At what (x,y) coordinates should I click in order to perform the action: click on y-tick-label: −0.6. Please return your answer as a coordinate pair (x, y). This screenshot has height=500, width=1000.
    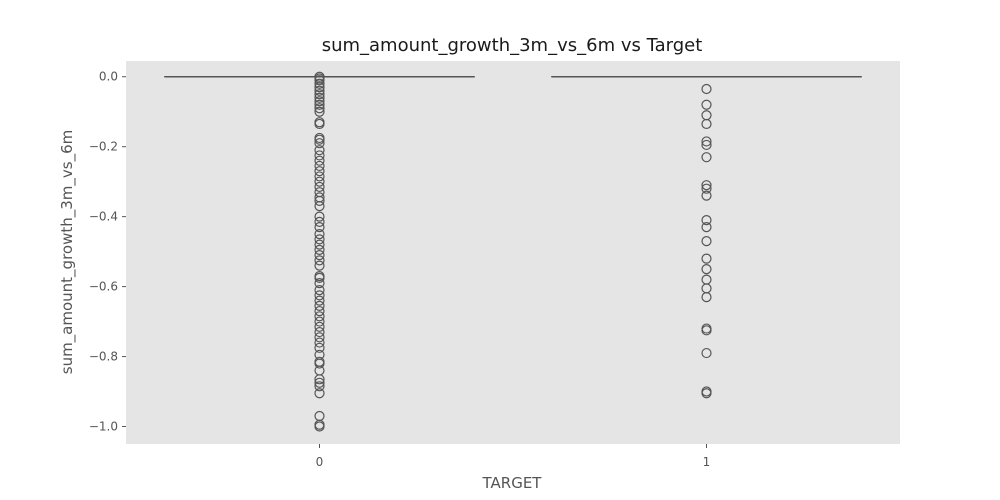
    Looking at the image, I should click on (103, 287).